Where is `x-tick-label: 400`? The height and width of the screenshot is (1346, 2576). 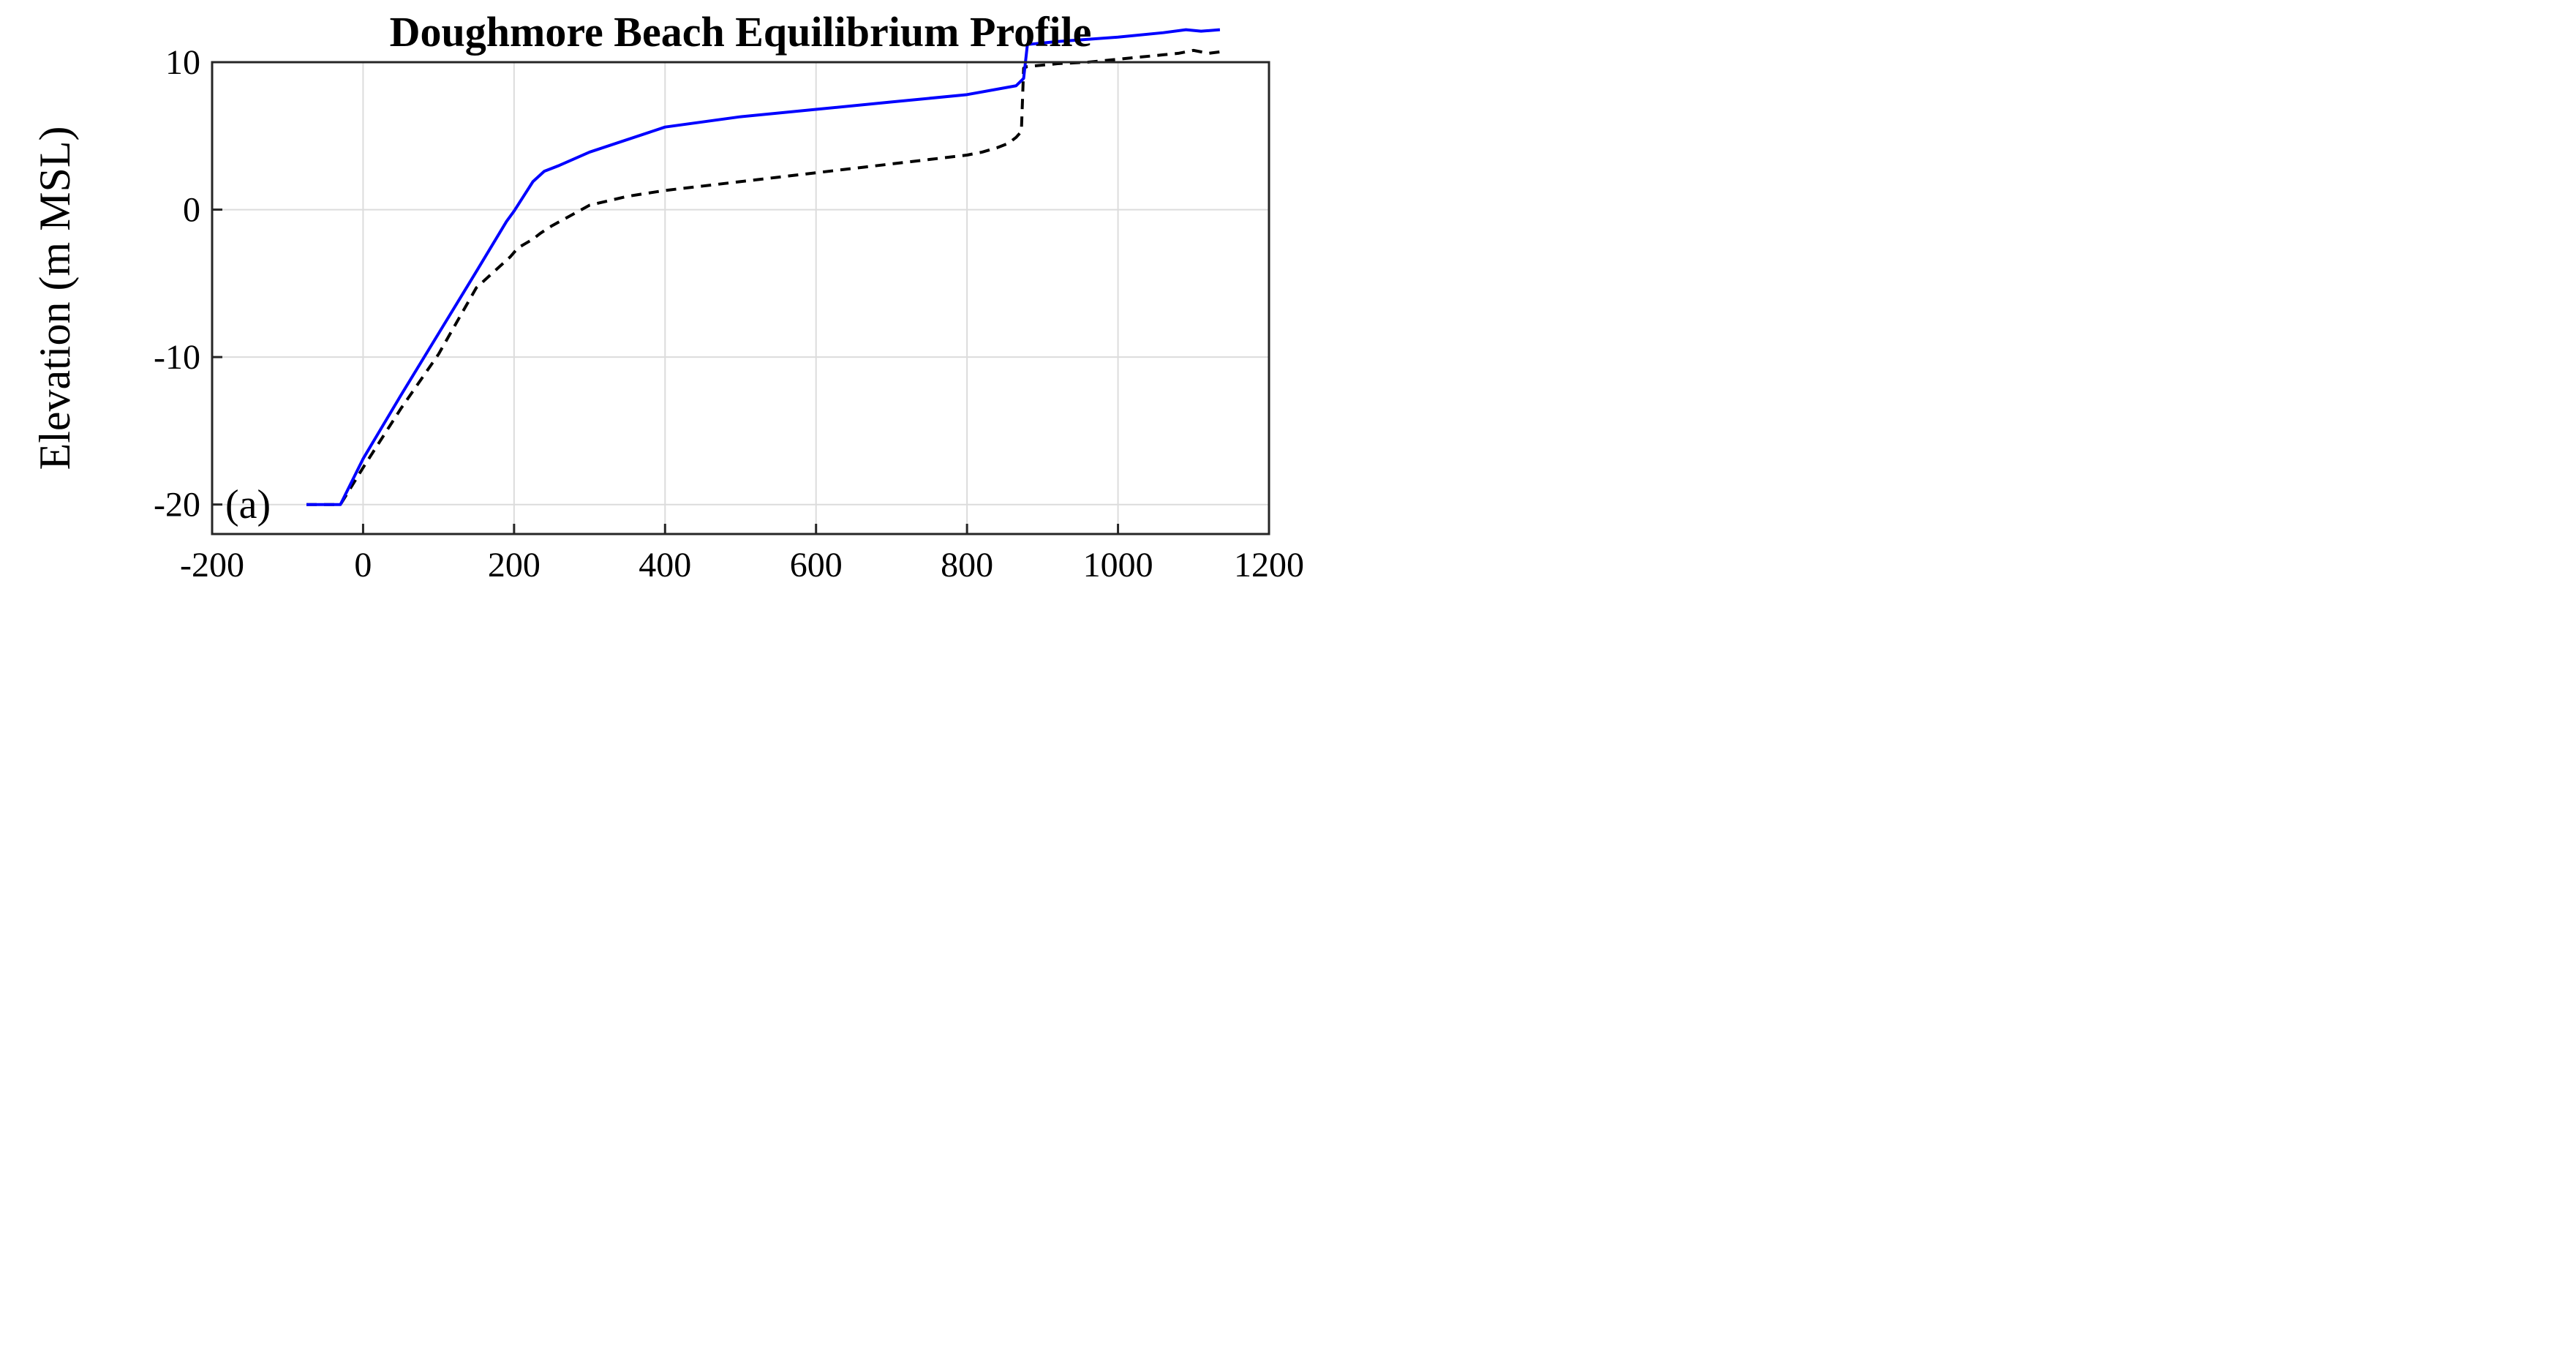 x-tick-label: 400 is located at coordinates (665, 565).